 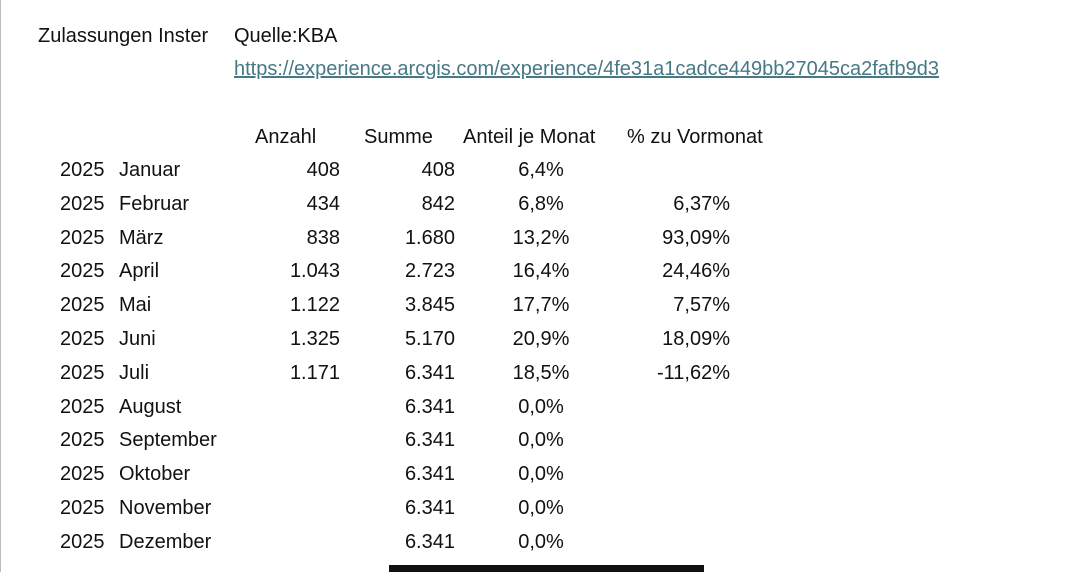 What do you see at coordinates (696, 339) in the screenshot?
I see `vormonat-cell: 18,09%` at bounding box center [696, 339].